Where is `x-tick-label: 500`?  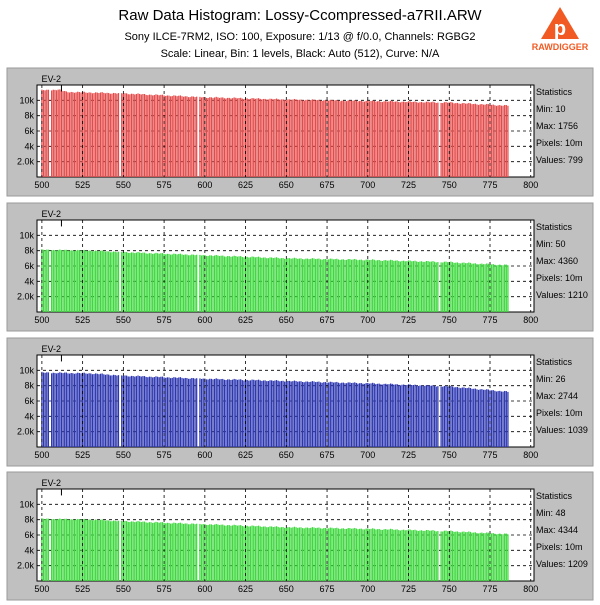
x-tick-label: 500 is located at coordinates (41, 320).